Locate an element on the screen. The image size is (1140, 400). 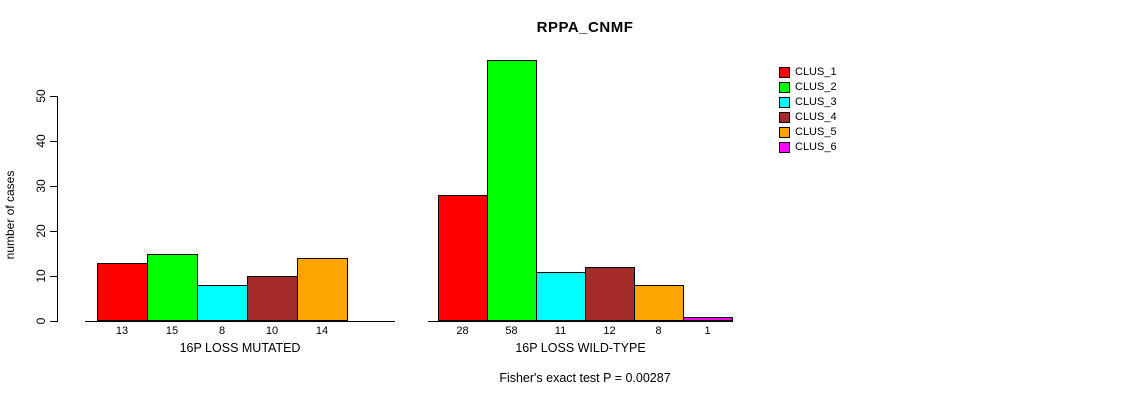
bar-value-label: 10 is located at coordinates (272, 331).